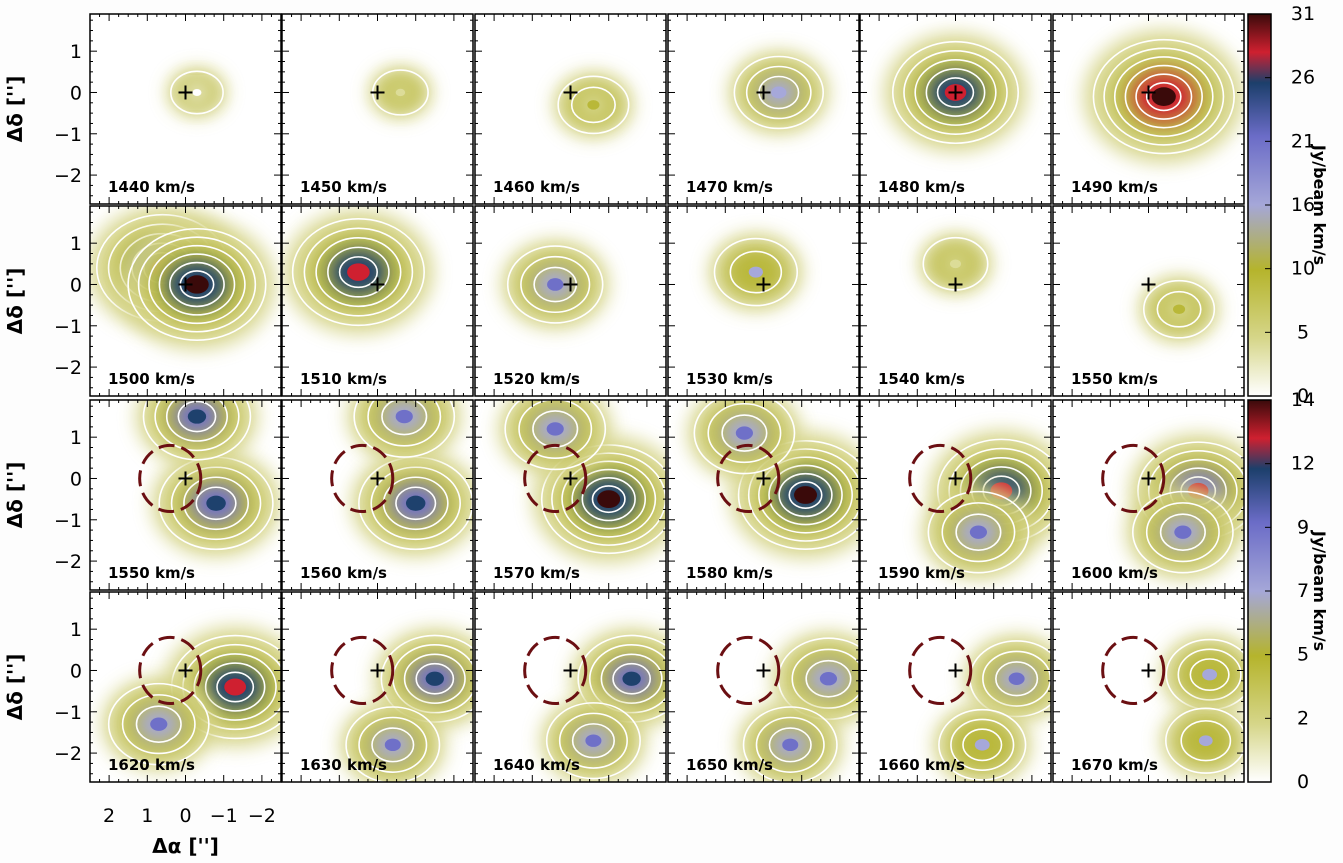 The height and width of the screenshot is (863, 1343). Describe the element at coordinates (343, 379) in the screenshot. I see `velocity-label: 1510 km/s` at that location.